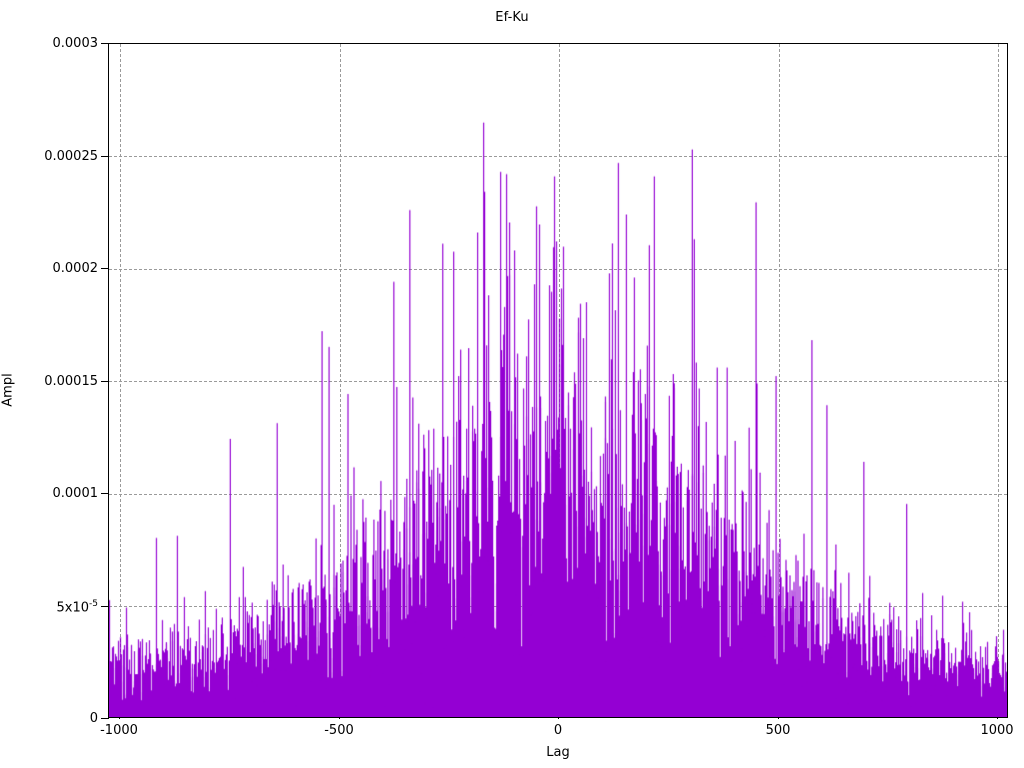  What do you see at coordinates (71, 381) in the screenshot?
I see `y-tick-label-3: 0.00015` at bounding box center [71, 381].